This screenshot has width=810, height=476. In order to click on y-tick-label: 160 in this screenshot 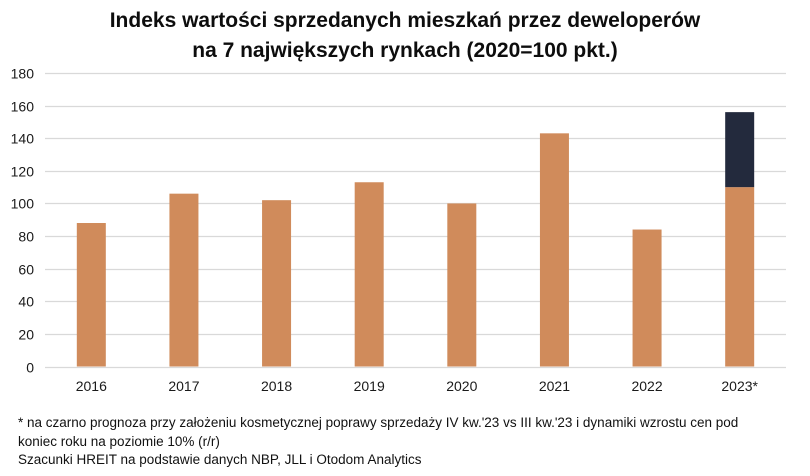, I will do `click(23, 107)`.